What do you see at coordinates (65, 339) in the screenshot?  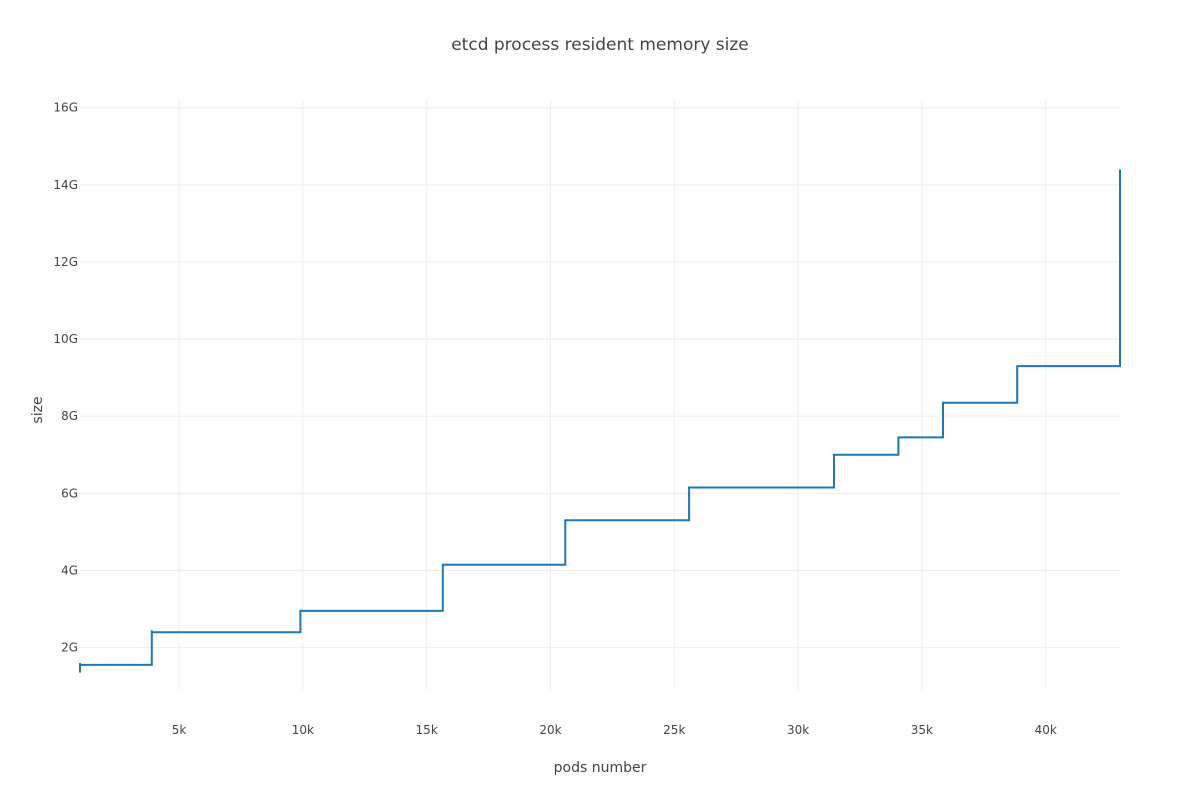 I see `y-tick-label: 10G` at bounding box center [65, 339].